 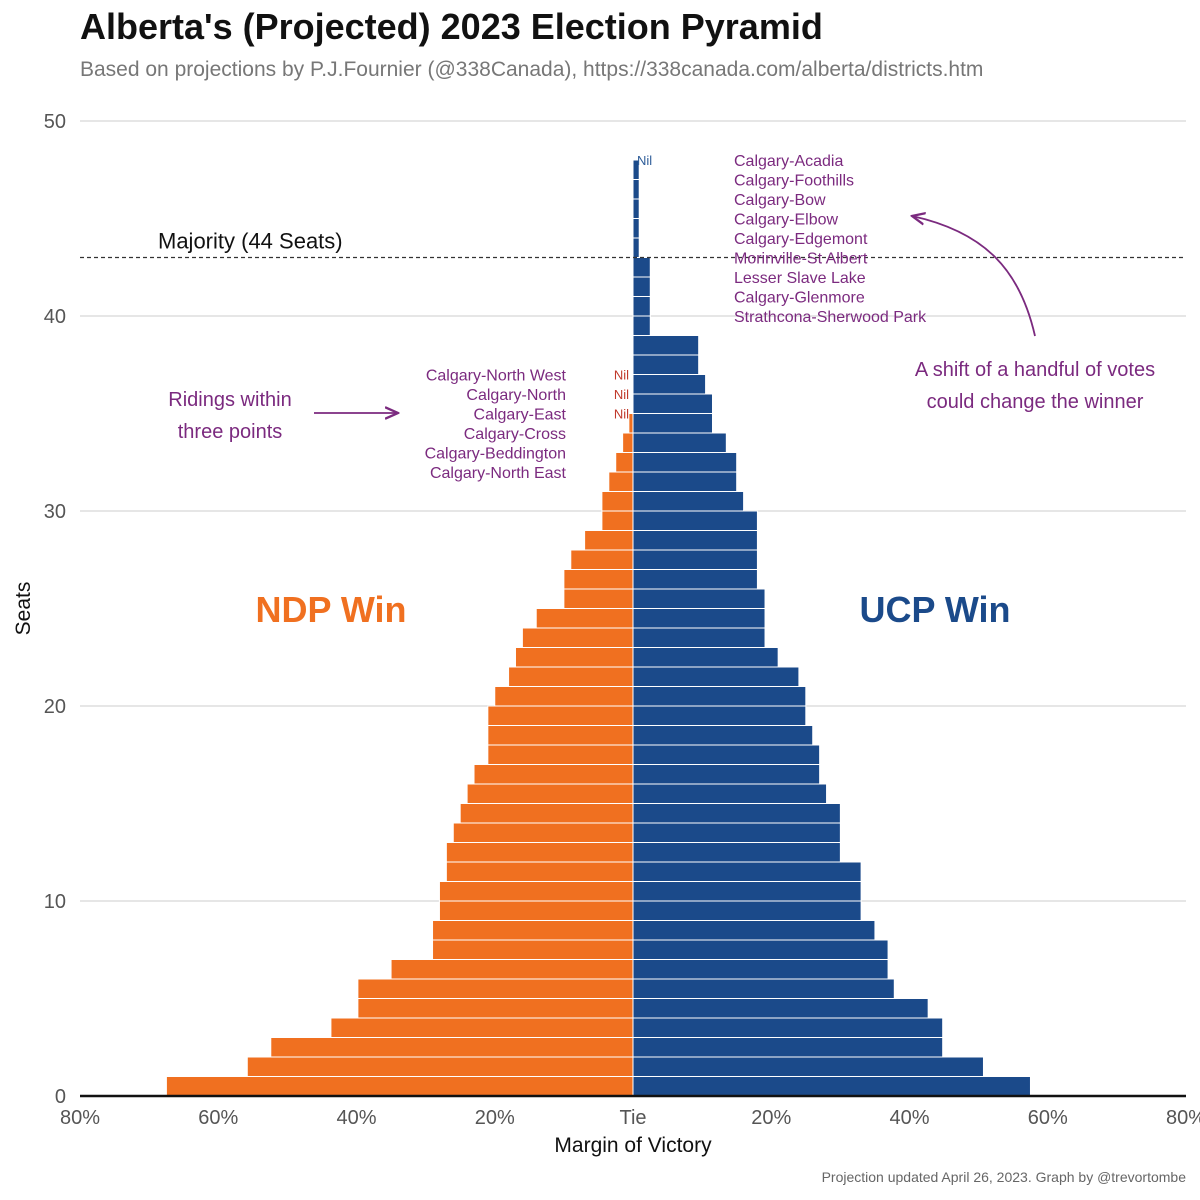 What do you see at coordinates (780, 200) in the screenshot?
I see `ucp-riding-label: Calgary-Bow` at bounding box center [780, 200].